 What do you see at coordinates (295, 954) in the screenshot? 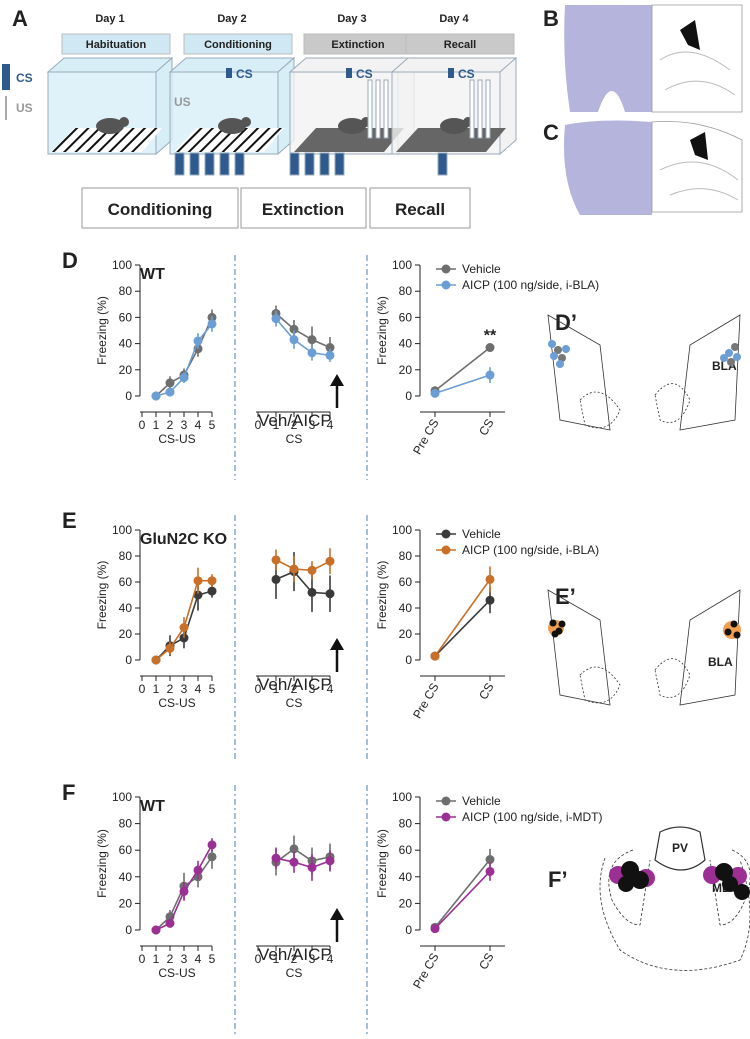
I see `annotation: Veh/AICP` at bounding box center [295, 954].